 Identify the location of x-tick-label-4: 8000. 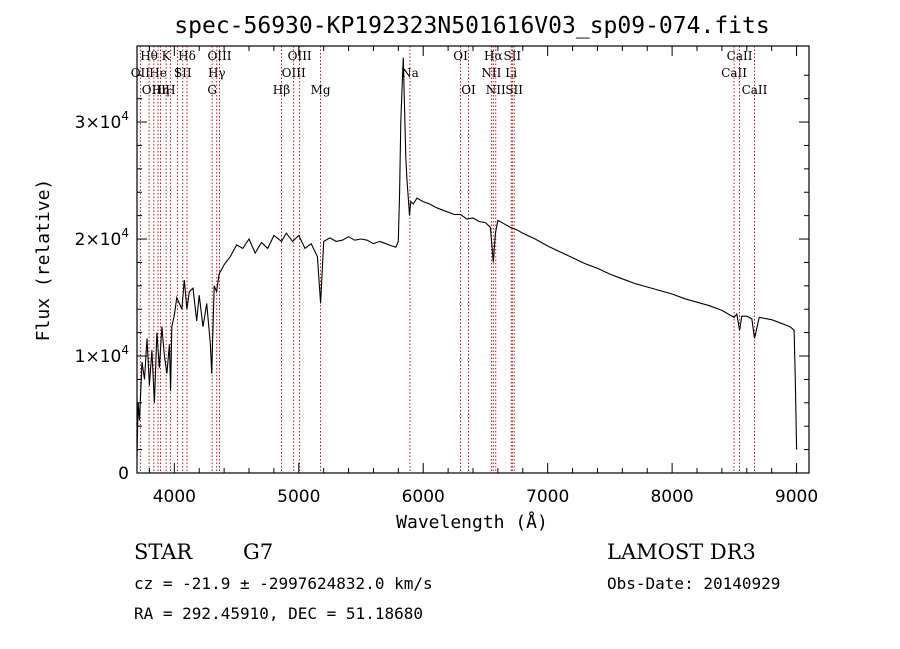
(671, 497).